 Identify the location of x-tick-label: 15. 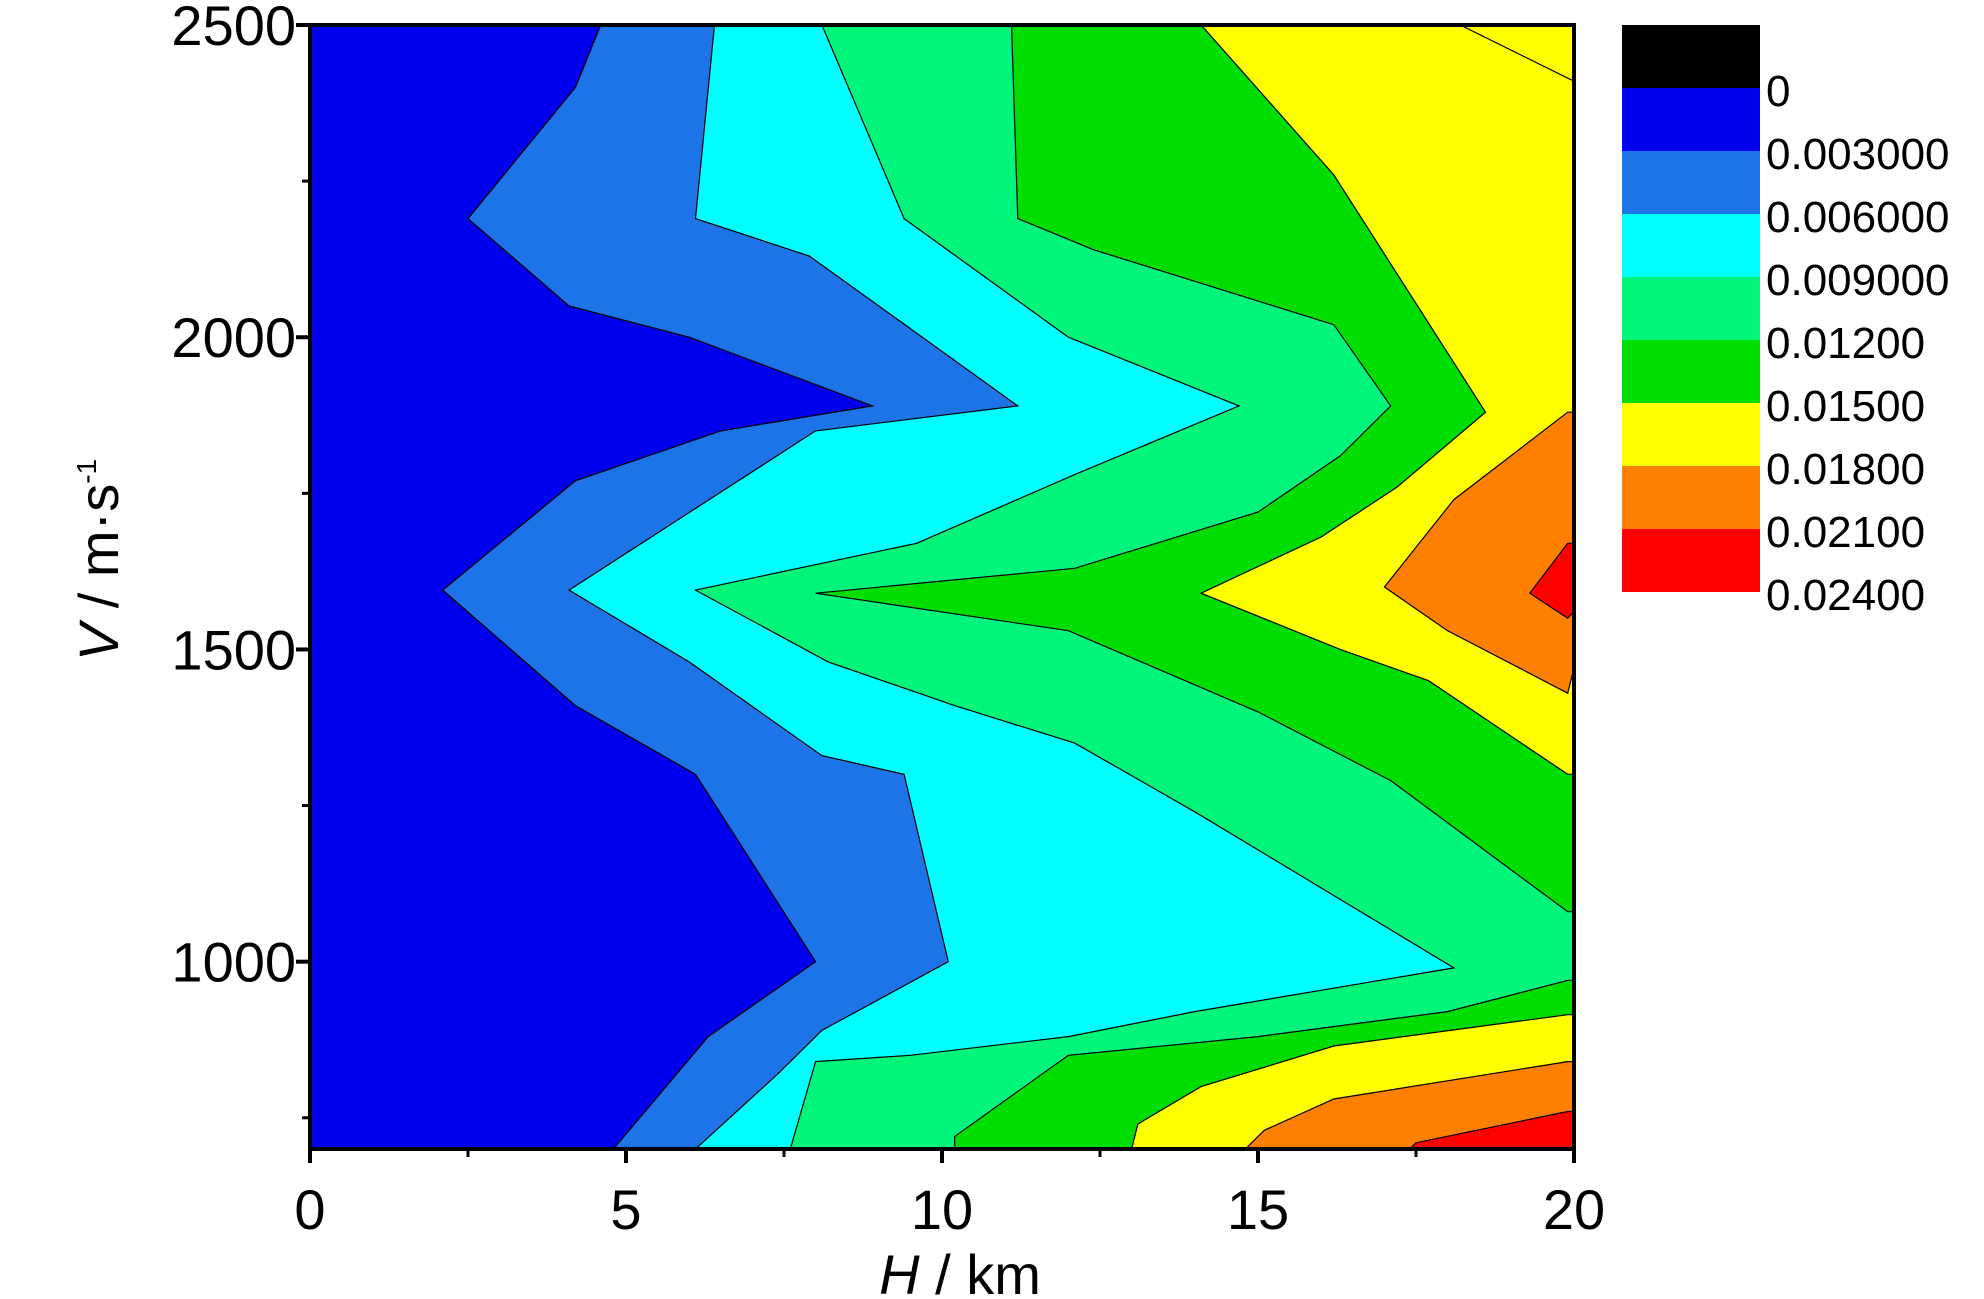
(1258, 1209).